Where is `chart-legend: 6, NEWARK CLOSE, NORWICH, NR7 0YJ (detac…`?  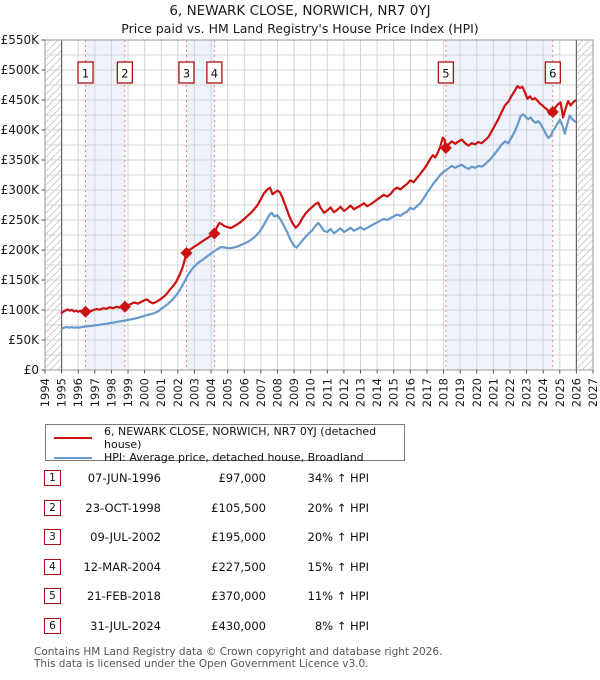 chart-legend: 6, NEWARK CLOSE, NORWICH, NR7 0YJ (detac… is located at coordinates (225, 444).